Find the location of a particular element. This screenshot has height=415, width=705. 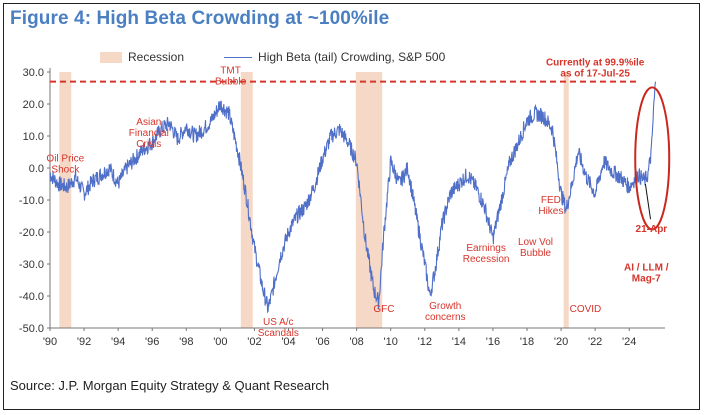

x-tick-label-17: '24 is located at coordinates (629, 342).